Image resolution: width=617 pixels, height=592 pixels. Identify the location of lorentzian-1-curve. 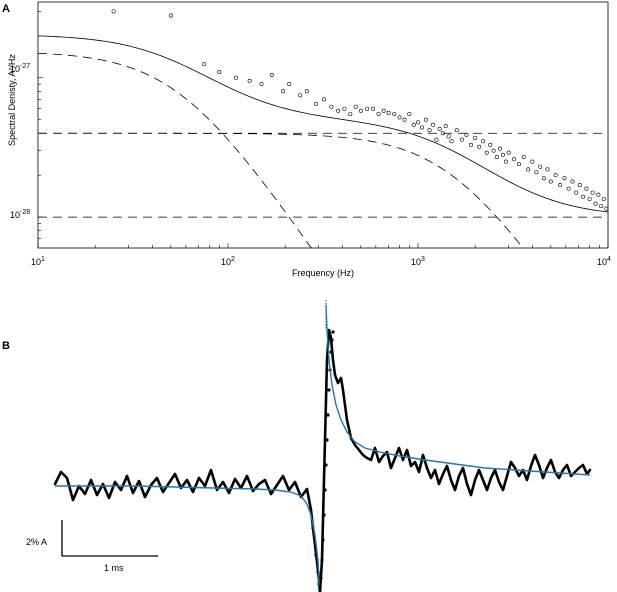
(174, 150).